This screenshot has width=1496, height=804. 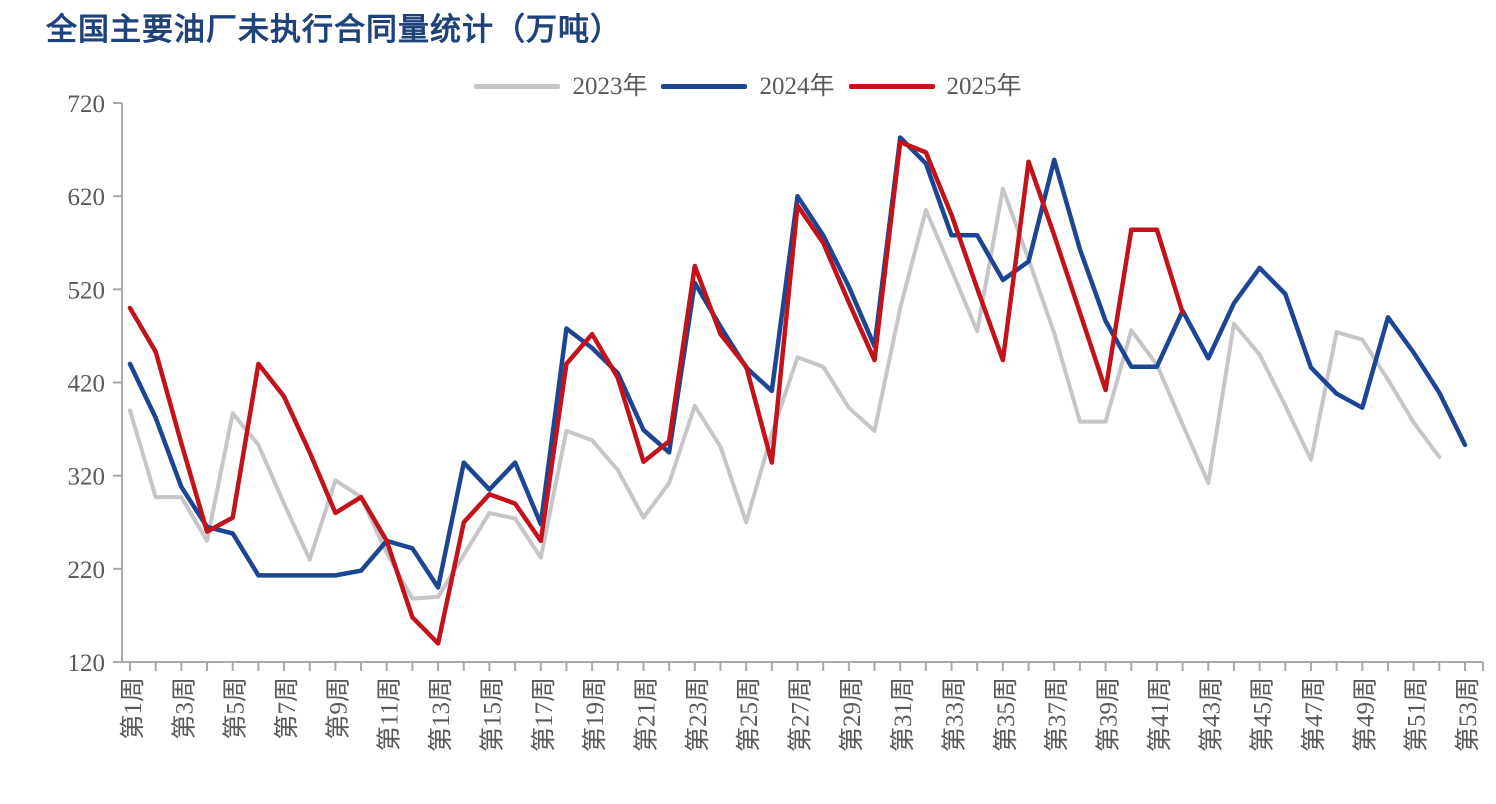 What do you see at coordinates (1057, 714) in the screenshot?
I see `x-tick-label: 第37周` at bounding box center [1057, 714].